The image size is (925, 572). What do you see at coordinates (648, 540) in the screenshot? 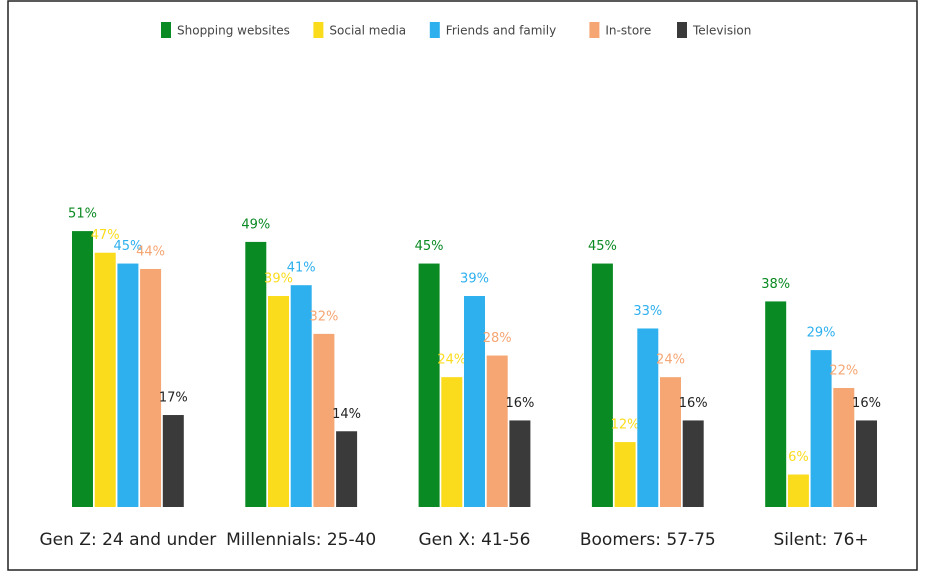
I see `x-tick-label: Boomers: 57-75` at bounding box center [648, 540].